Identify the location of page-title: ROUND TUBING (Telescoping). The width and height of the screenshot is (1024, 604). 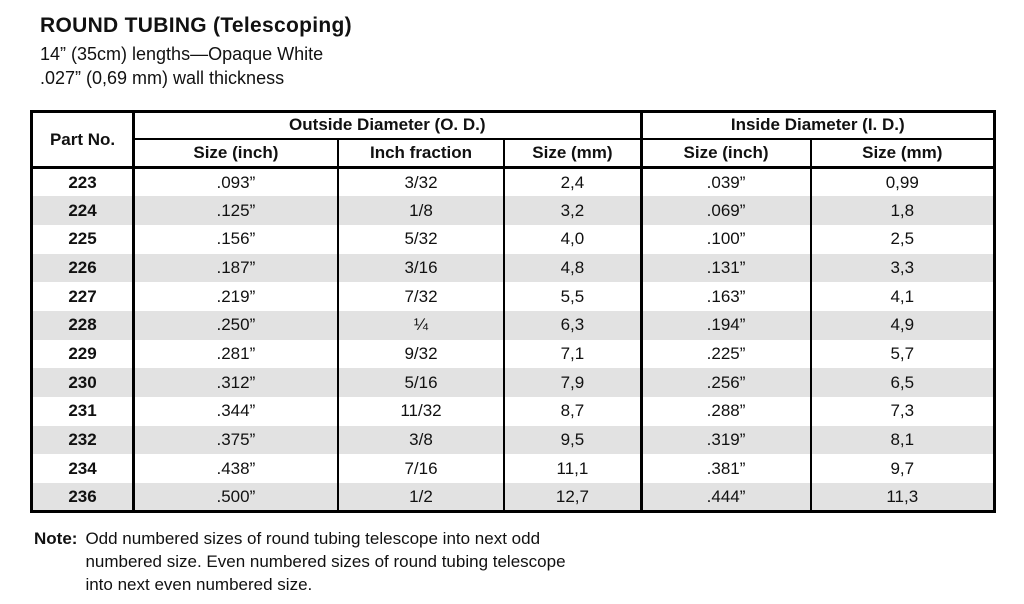
(196, 25).